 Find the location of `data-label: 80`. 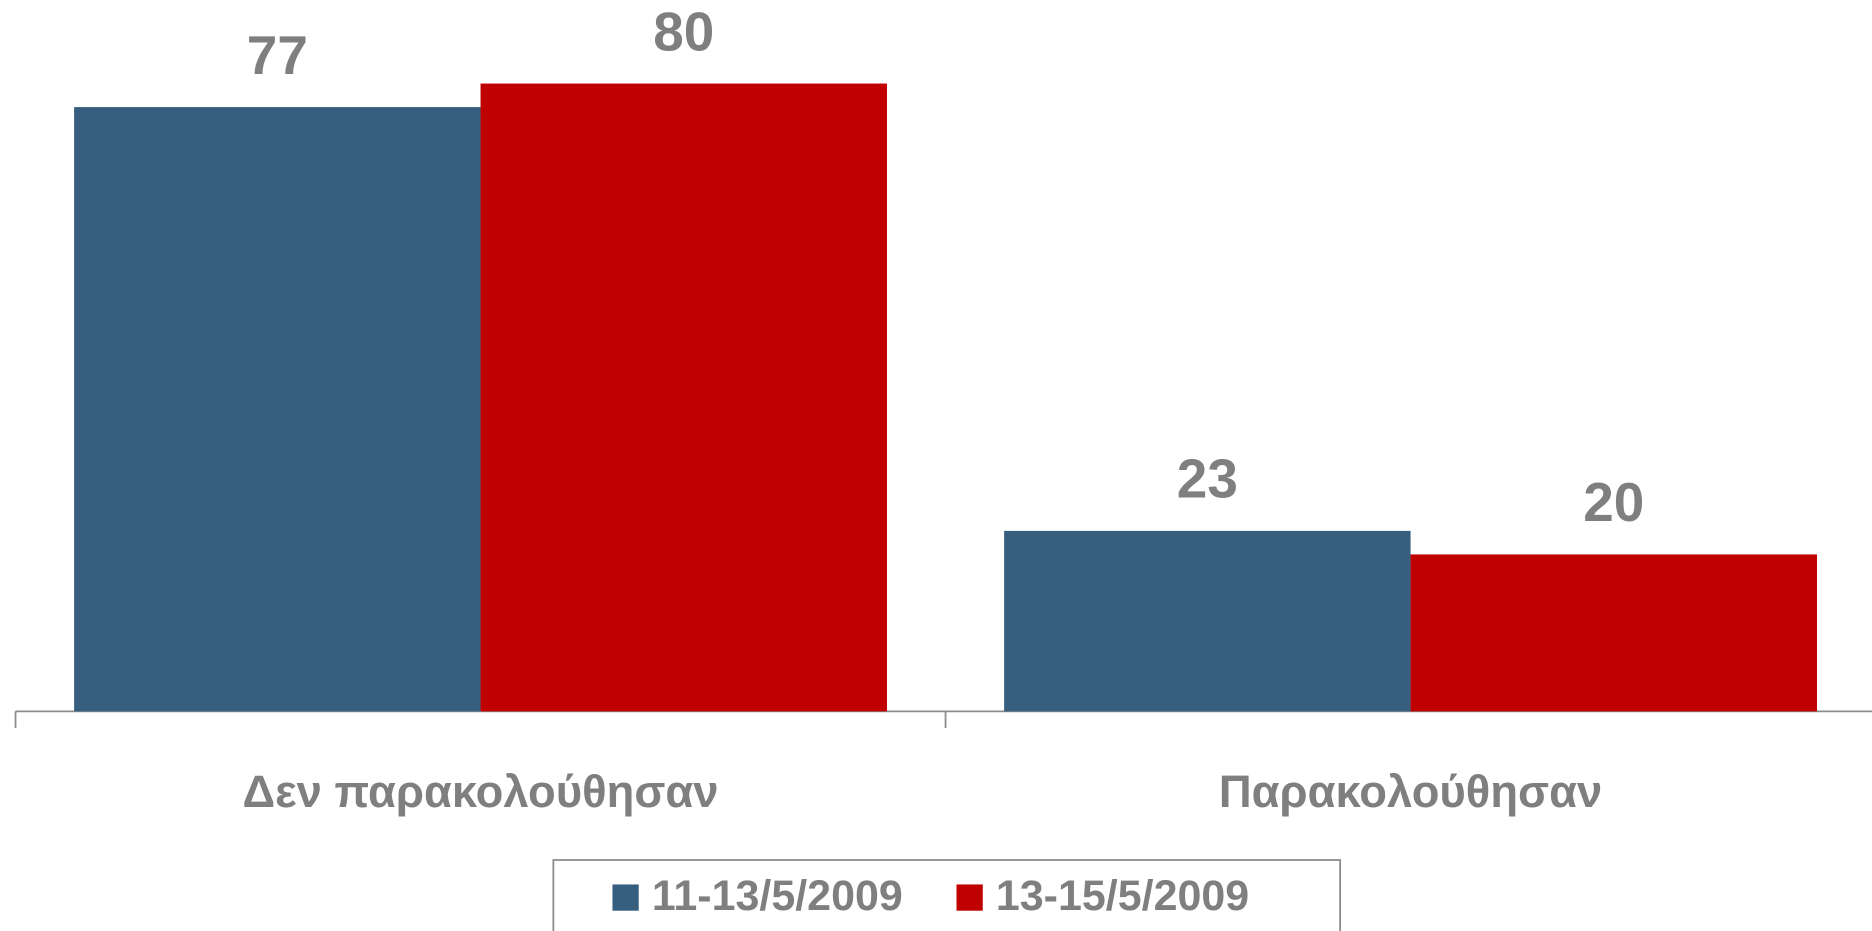

data-label: 80 is located at coordinates (683, 31).